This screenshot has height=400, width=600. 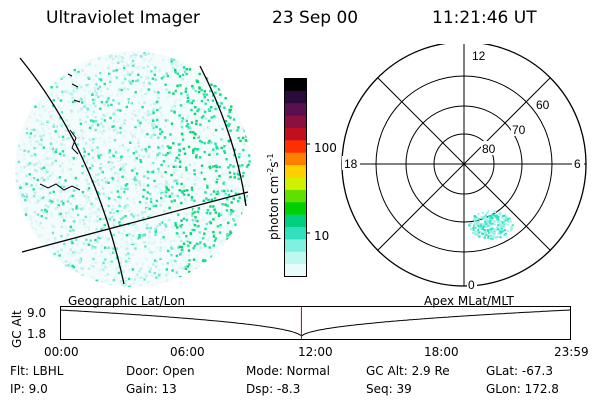 I want to click on apex-label: Apex MLat/MLT, so click(x=469, y=301).